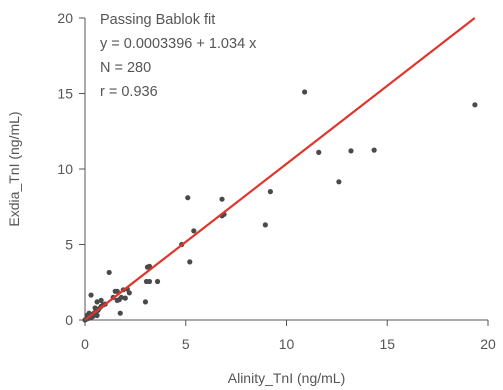  What do you see at coordinates (14, 168) in the screenshot?
I see `y-axis-label: Exdia_TnI (ng/mL)` at bounding box center [14, 168].